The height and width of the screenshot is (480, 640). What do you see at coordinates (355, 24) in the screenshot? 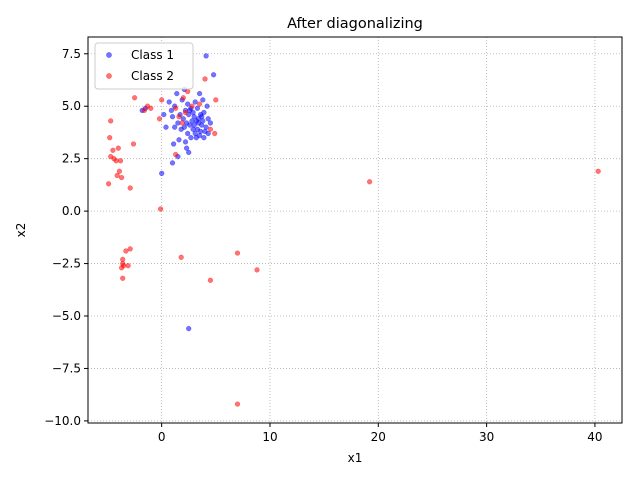
I see `chart-title: After diagonalizing` at bounding box center [355, 24].